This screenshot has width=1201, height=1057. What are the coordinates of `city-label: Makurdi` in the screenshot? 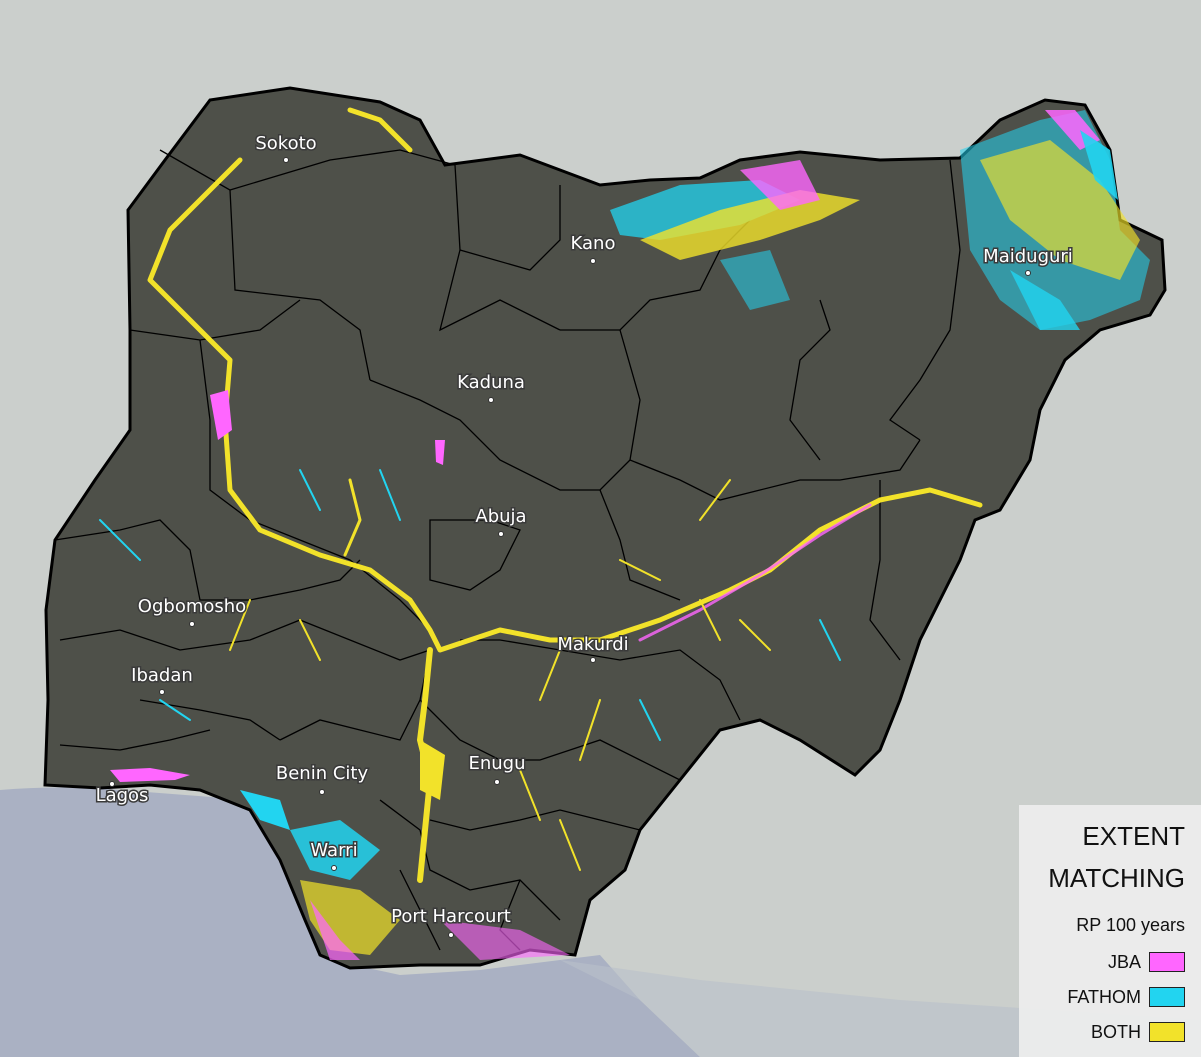 It's located at (592, 644).